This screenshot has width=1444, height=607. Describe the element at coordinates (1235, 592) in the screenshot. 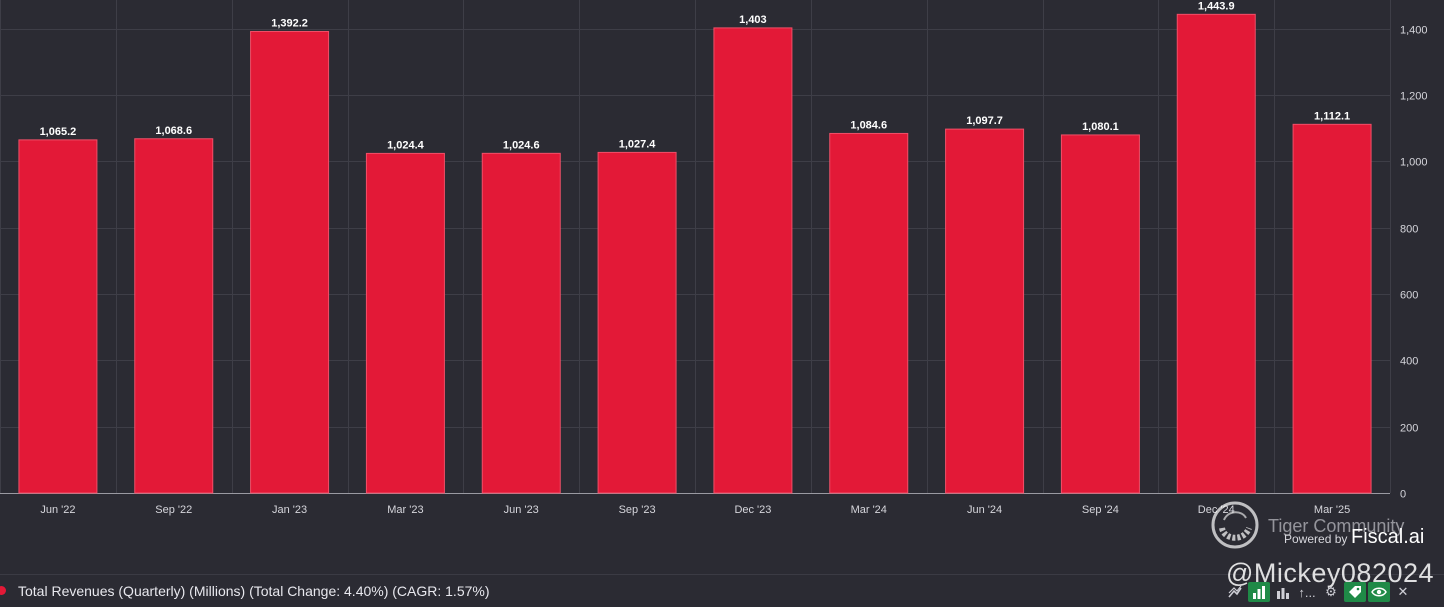

I see `trend-icon` at that location.